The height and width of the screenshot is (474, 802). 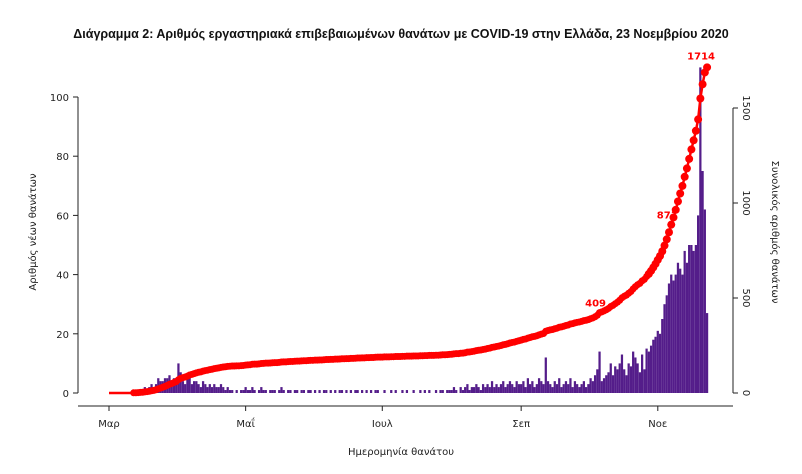 I want to click on y-tick-right-label: 1000, so click(x=745, y=202).